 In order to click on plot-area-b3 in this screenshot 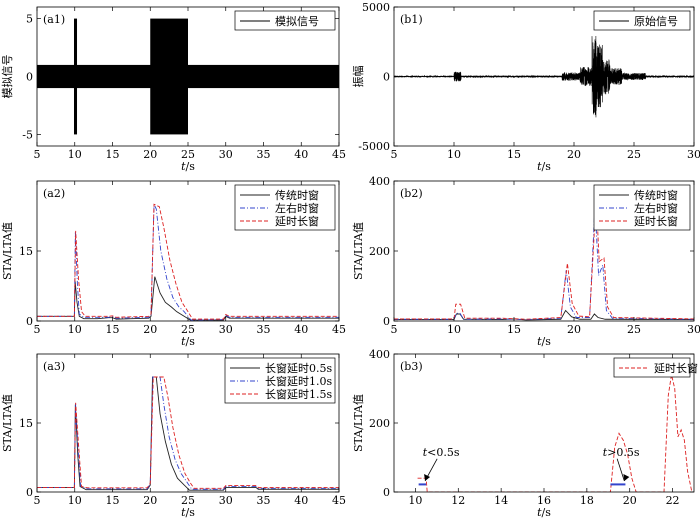, I will do `click(555, 433)`.